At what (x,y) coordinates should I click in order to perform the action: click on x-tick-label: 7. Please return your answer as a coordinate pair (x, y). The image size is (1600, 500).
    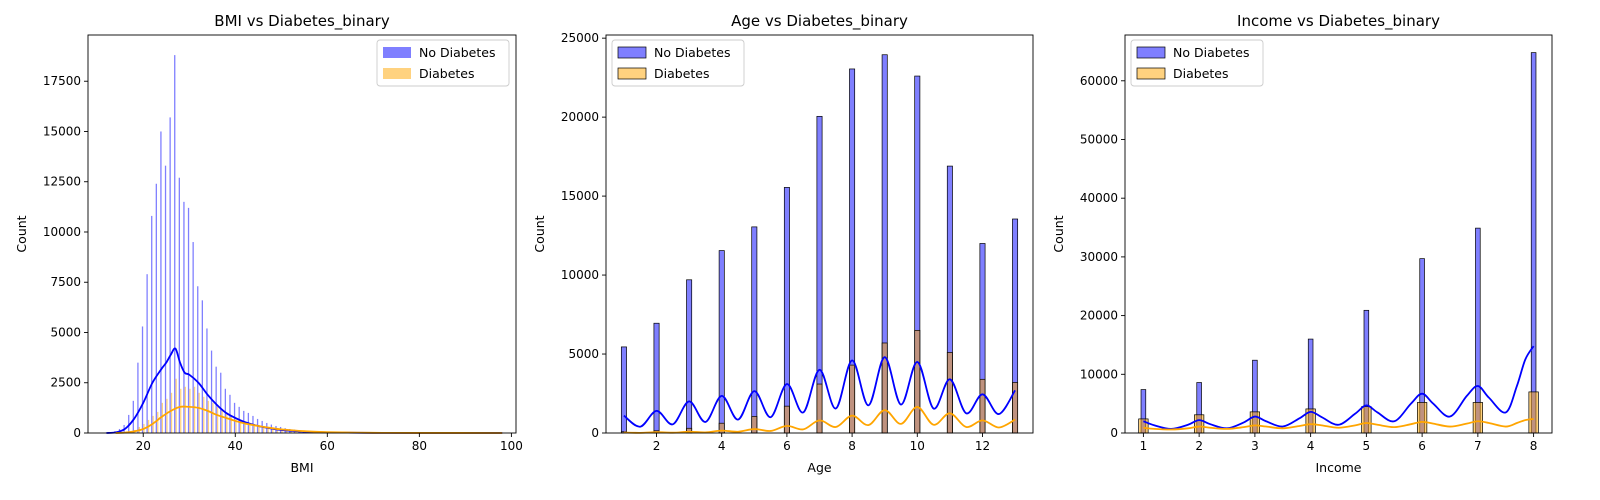
    Looking at the image, I should click on (1478, 446).